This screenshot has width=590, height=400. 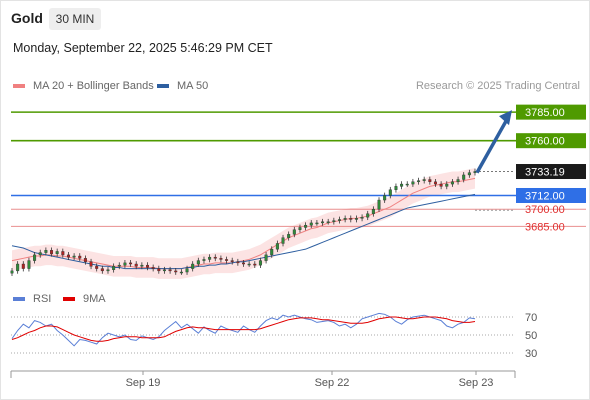 I want to click on legend-ma20: MA 20 + Bollinger Bands, so click(x=83, y=86).